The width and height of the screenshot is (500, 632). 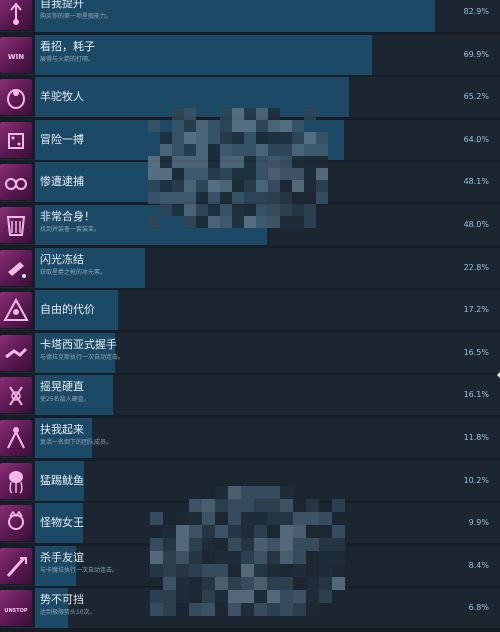 I want to click on achievement-row: 自由的代价 17.2%, so click(x=250, y=310).